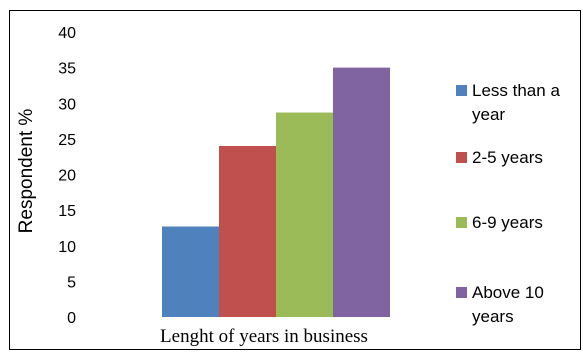 The height and width of the screenshot is (353, 583). I want to click on y-tick-label: 20, so click(67, 176).